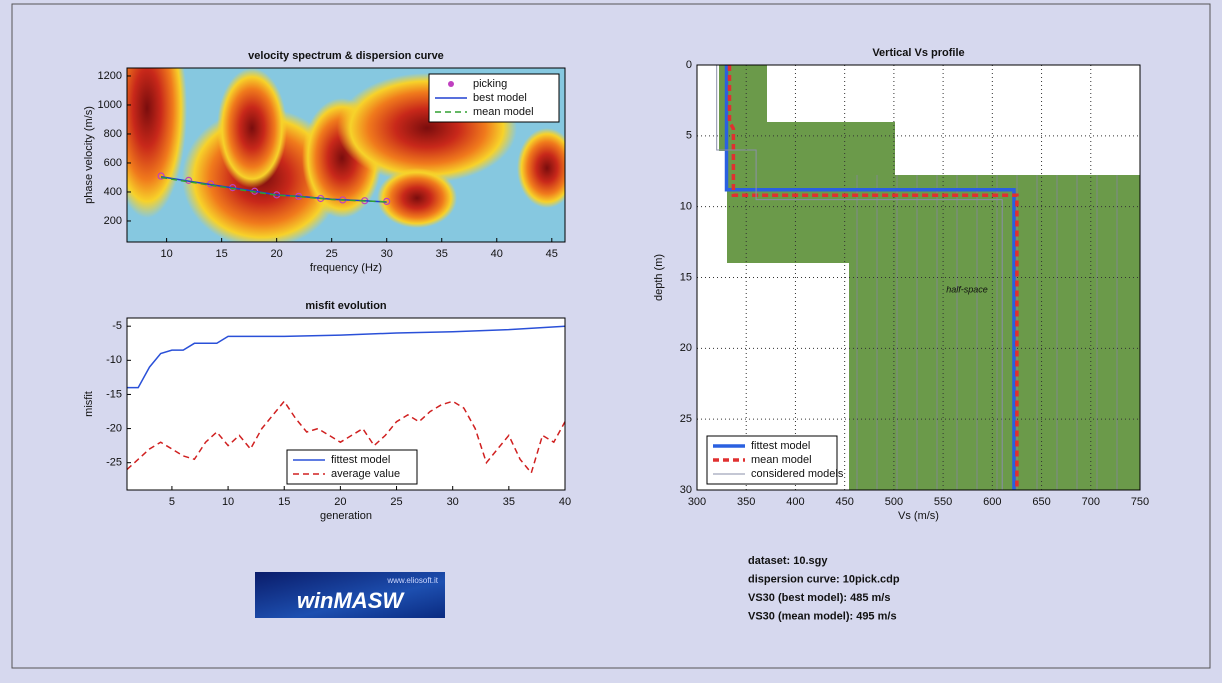  Describe the element at coordinates (689, 136) in the screenshot. I see `y-tick-label: 5` at that location.